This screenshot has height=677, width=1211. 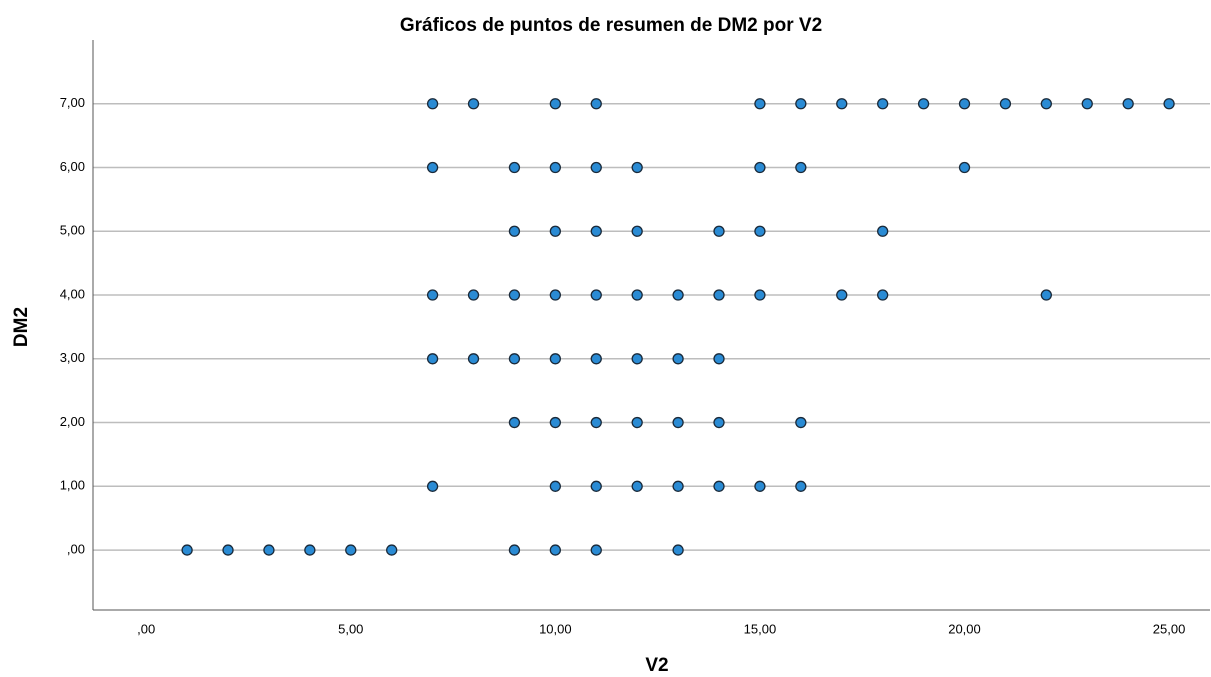 What do you see at coordinates (21, 327) in the screenshot?
I see `y-axis-label: DM2` at bounding box center [21, 327].